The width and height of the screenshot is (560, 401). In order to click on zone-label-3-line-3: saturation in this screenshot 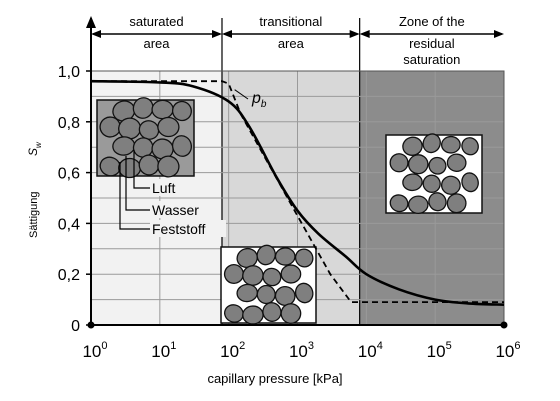, I will do `click(431, 59)`.